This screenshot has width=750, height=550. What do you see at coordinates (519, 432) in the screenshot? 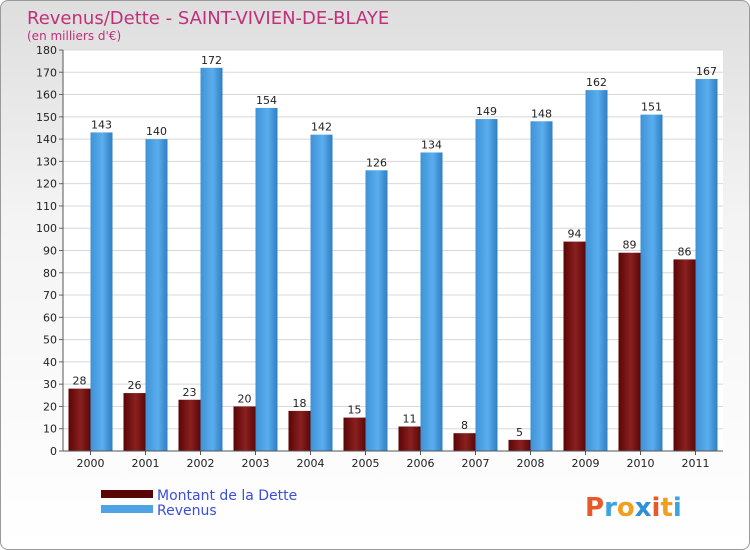
I see `data-label-debt: 5` at bounding box center [519, 432].